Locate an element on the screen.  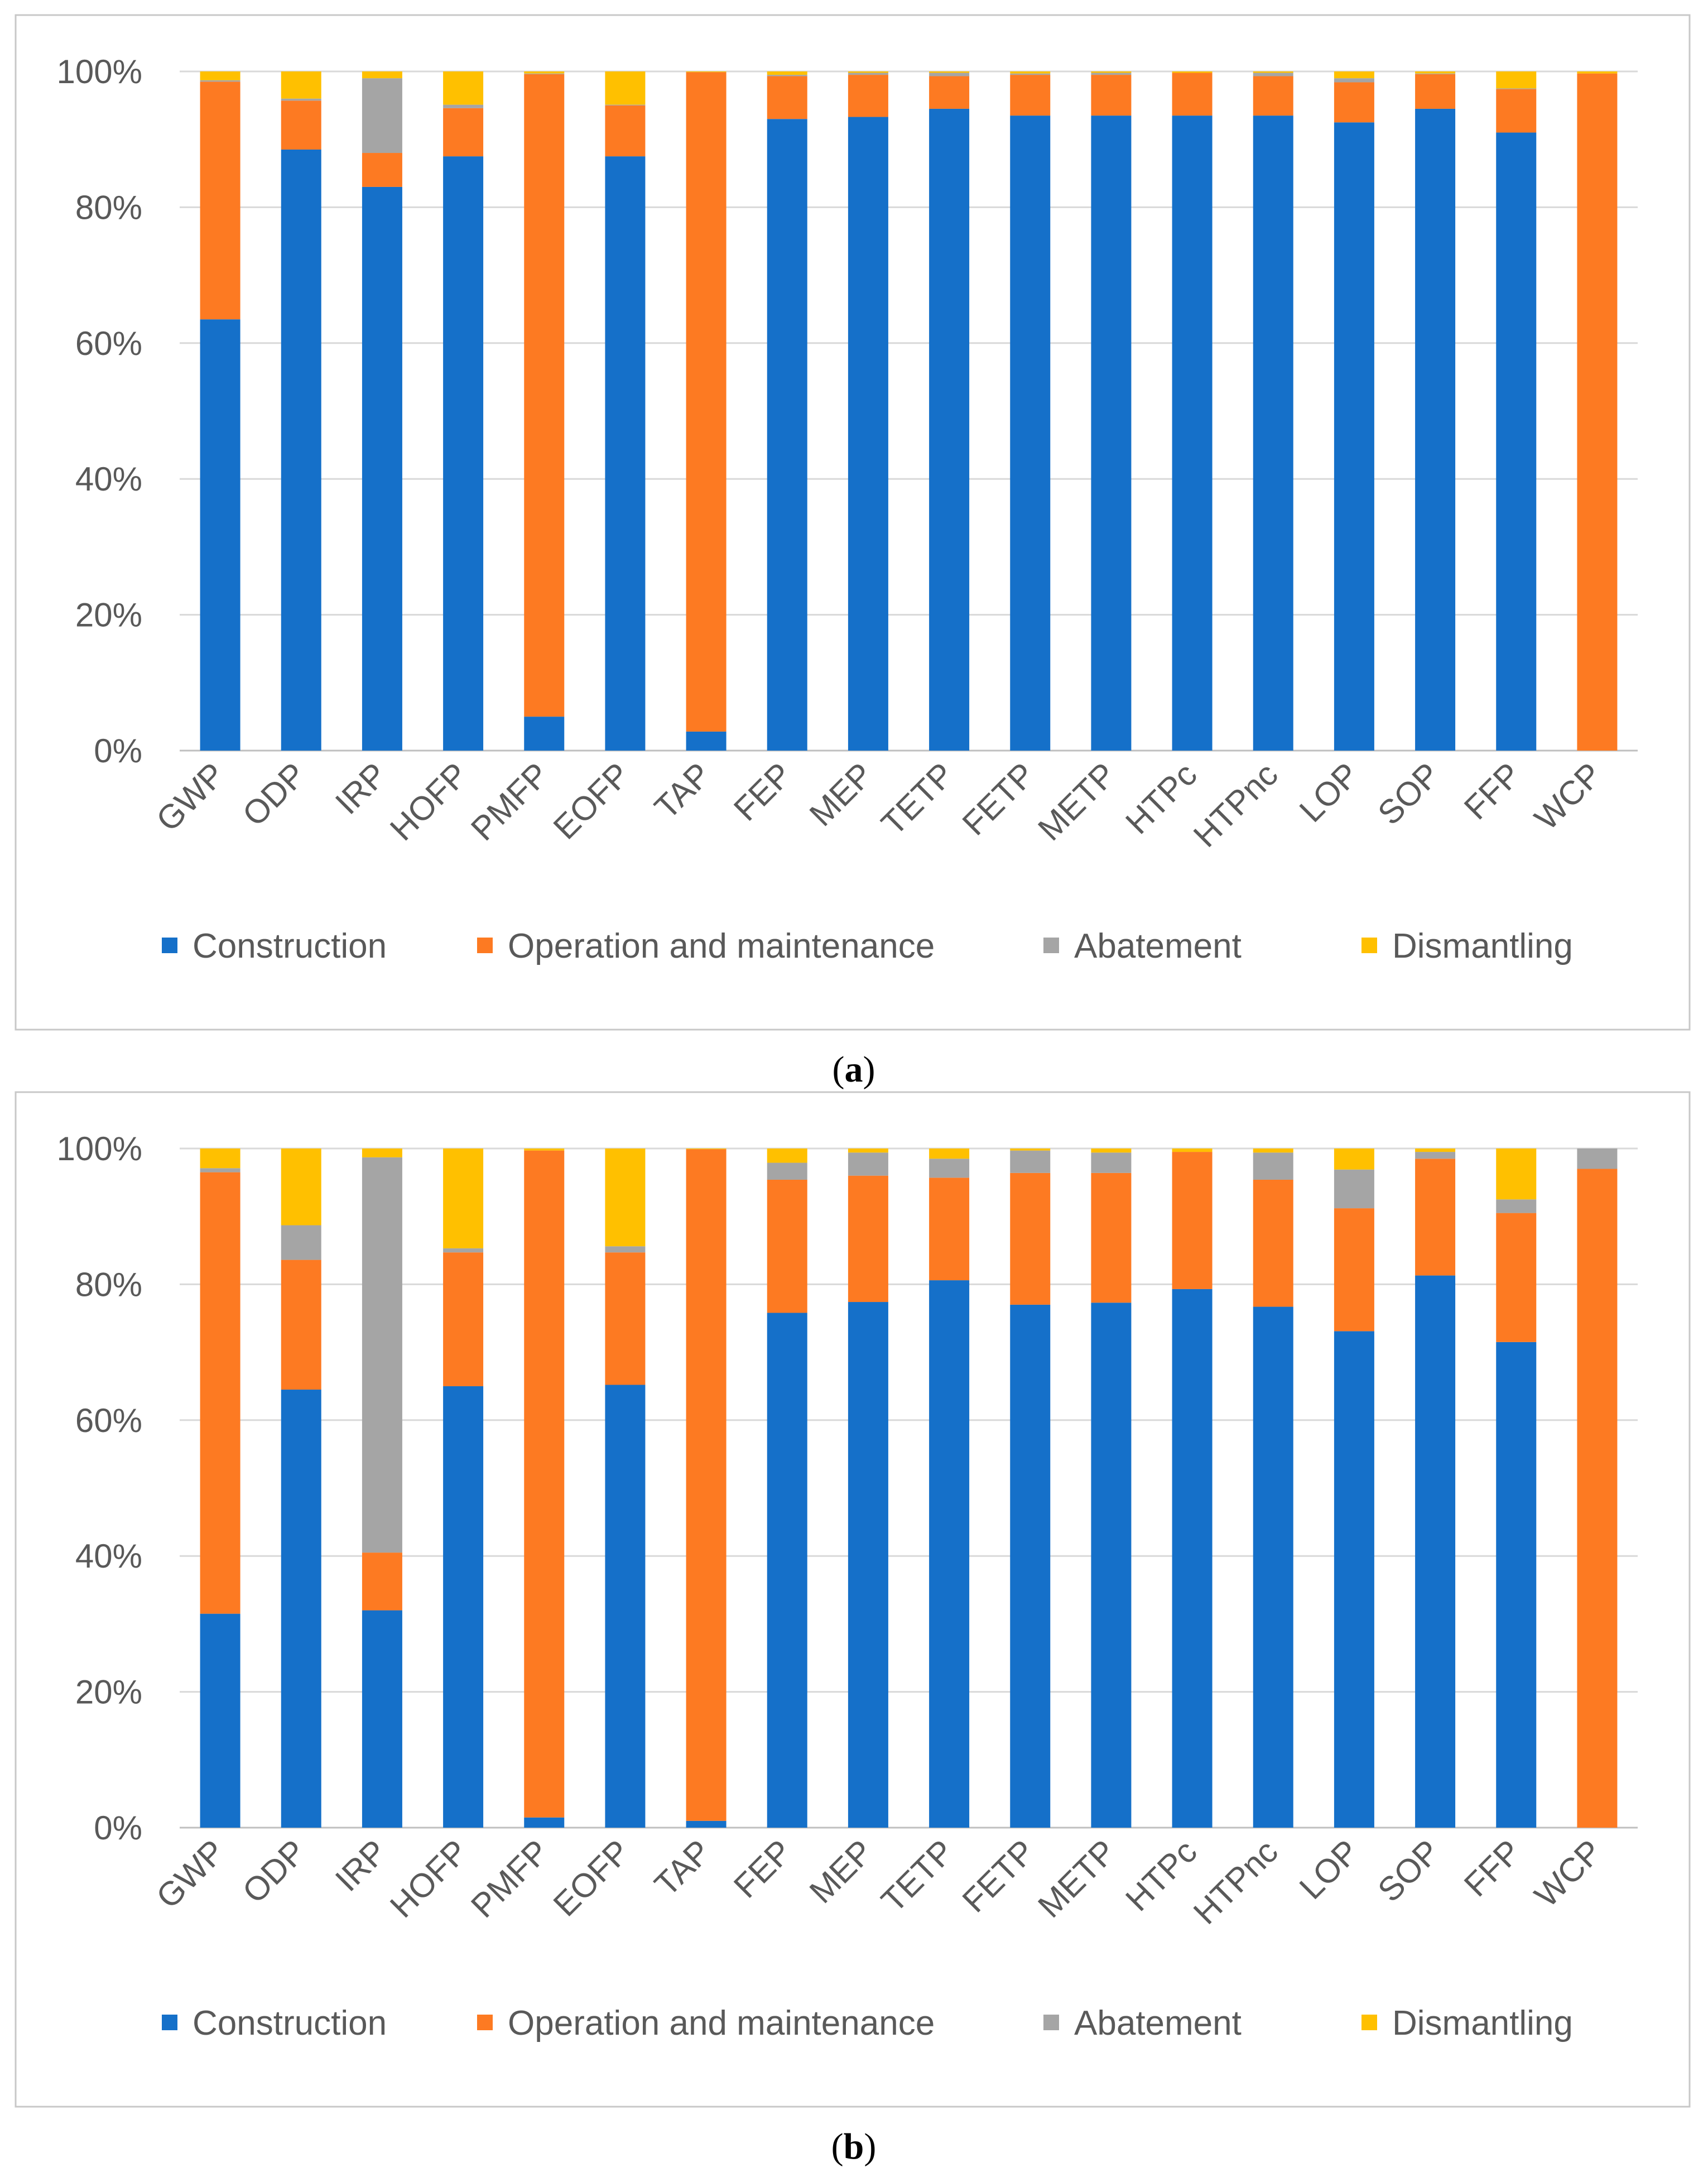
bar-segment-metp-dismantling is located at coordinates (1111, 1151).